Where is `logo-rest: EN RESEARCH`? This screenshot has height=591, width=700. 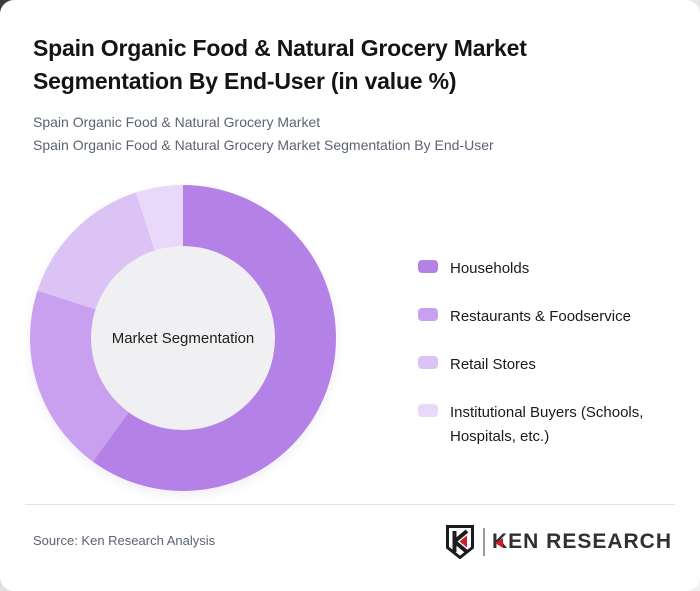 logo-rest: EN RESEARCH is located at coordinates (590, 541).